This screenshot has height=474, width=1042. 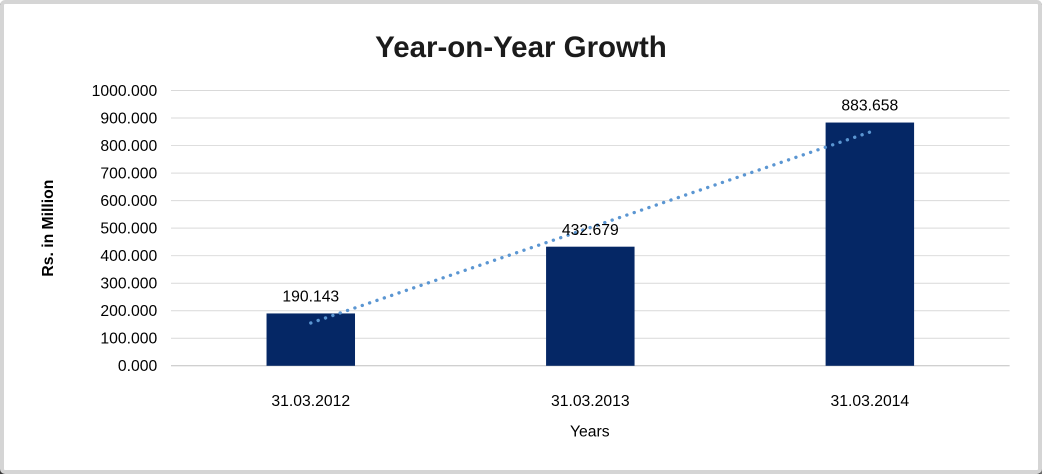 What do you see at coordinates (310, 297) in the screenshot?
I see `bar-value-label: 190.143` at bounding box center [310, 297].